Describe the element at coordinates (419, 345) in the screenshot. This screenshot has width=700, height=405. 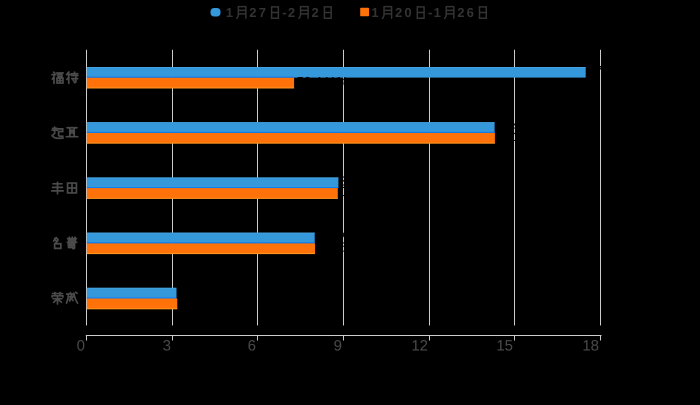
I see `svg-text: 12` at that location.